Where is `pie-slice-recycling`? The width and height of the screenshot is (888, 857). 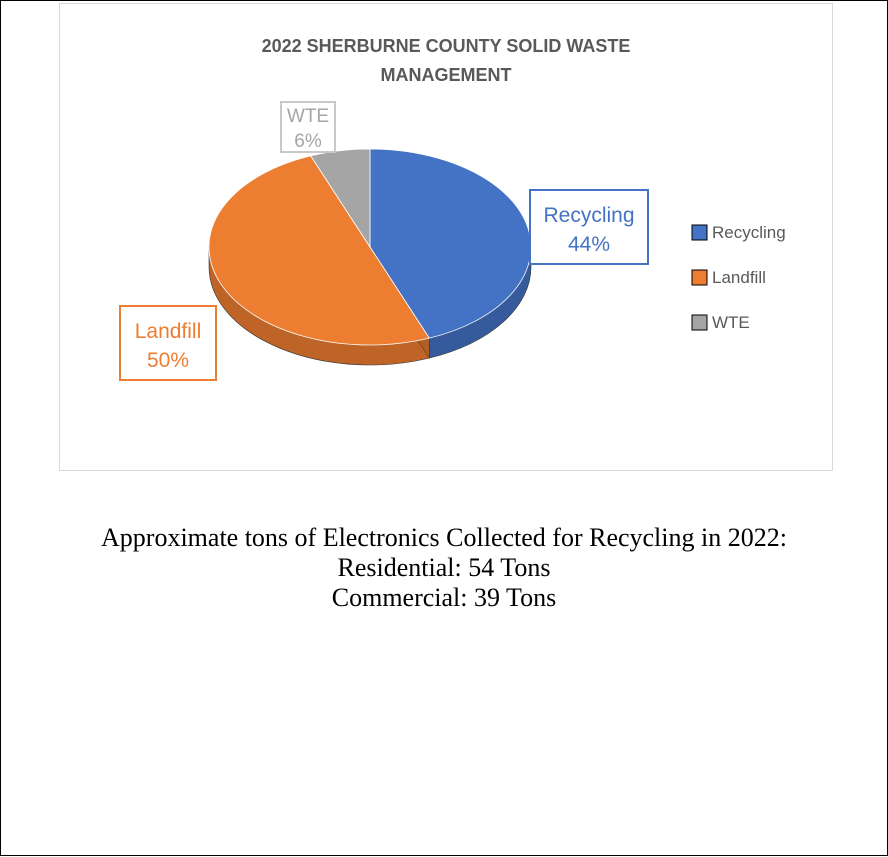 pie-slice-recycling is located at coordinates (450, 243).